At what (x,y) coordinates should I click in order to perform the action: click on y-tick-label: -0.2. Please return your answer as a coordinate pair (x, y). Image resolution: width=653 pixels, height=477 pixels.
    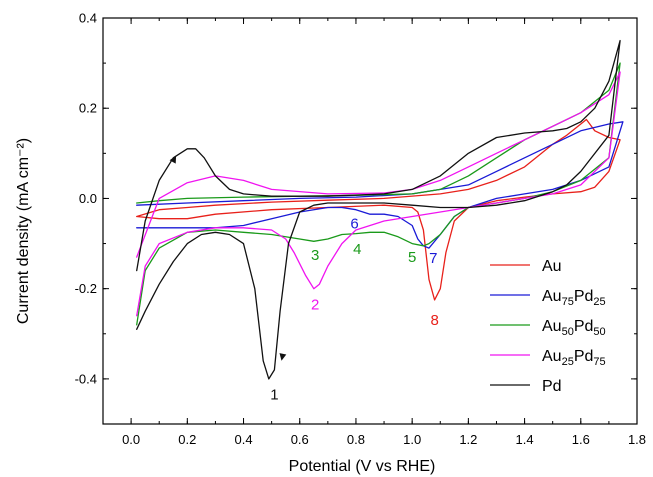
    Looking at the image, I should click on (86, 288).